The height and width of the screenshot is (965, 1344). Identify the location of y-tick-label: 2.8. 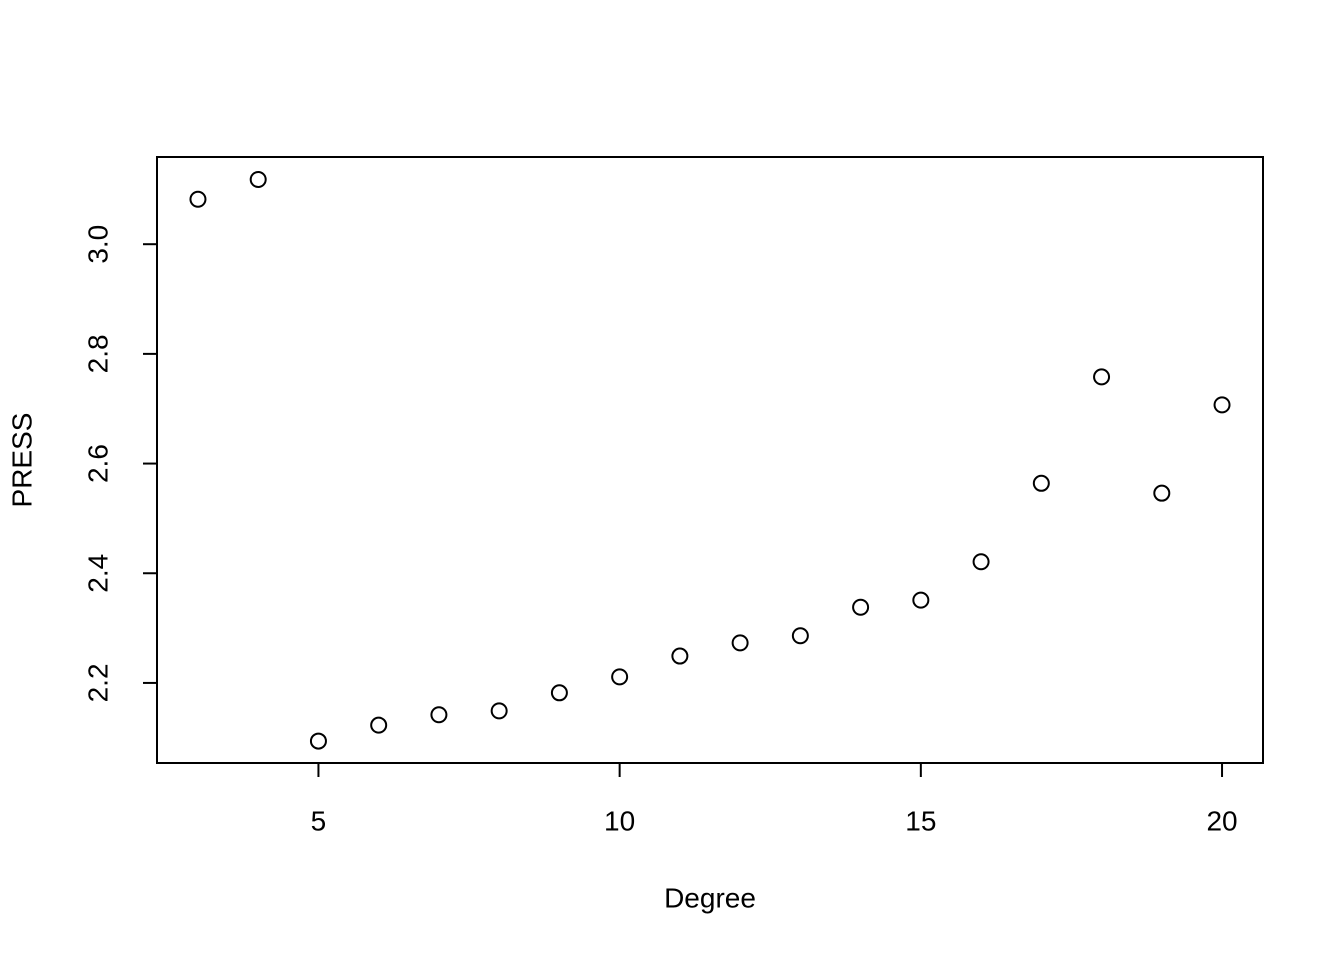
(97, 353).